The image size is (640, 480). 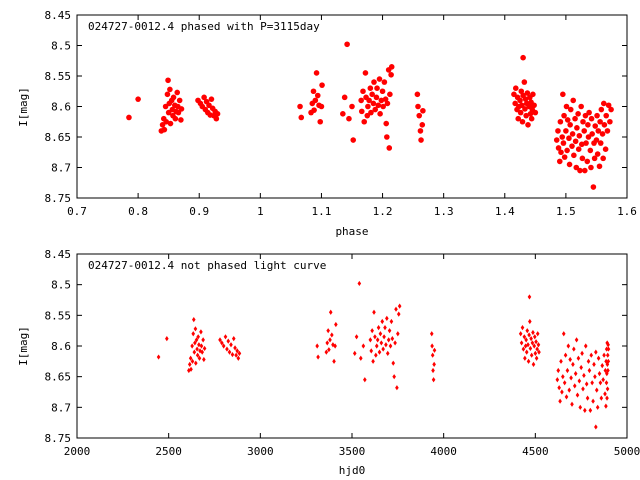 I want to click on y-tick-label: 8.45, so click(x=58, y=15).